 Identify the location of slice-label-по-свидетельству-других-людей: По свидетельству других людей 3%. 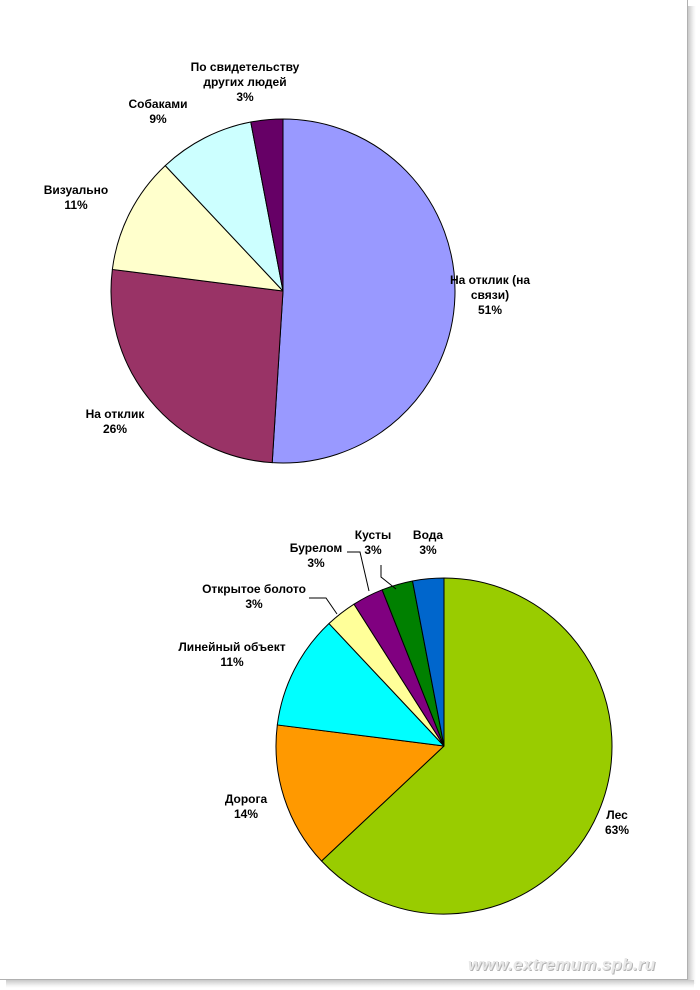
(245, 82).